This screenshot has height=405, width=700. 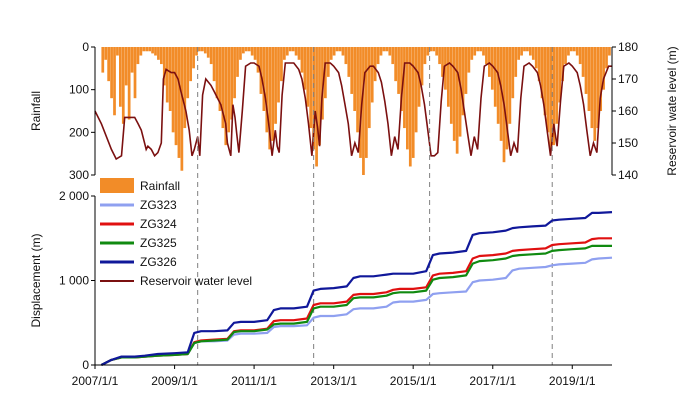 What do you see at coordinates (79, 175) in the screenshot?
I see `top-left-tick-label: 300` at bounding box center [79, 175].